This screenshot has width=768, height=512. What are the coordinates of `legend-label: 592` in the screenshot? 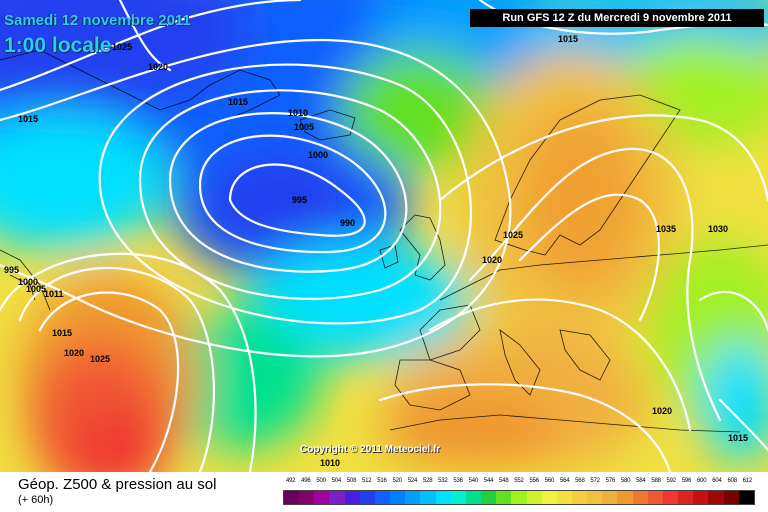 It's located at (671, 481).